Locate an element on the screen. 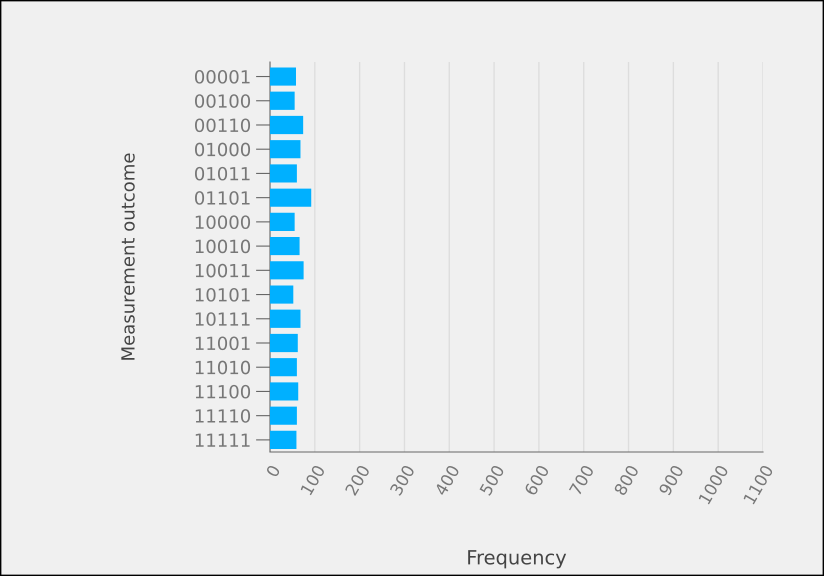 The width and height of the screenshot is (824, 576). y-axis-title: Measurement outcome is located at coordinates (128, 257).